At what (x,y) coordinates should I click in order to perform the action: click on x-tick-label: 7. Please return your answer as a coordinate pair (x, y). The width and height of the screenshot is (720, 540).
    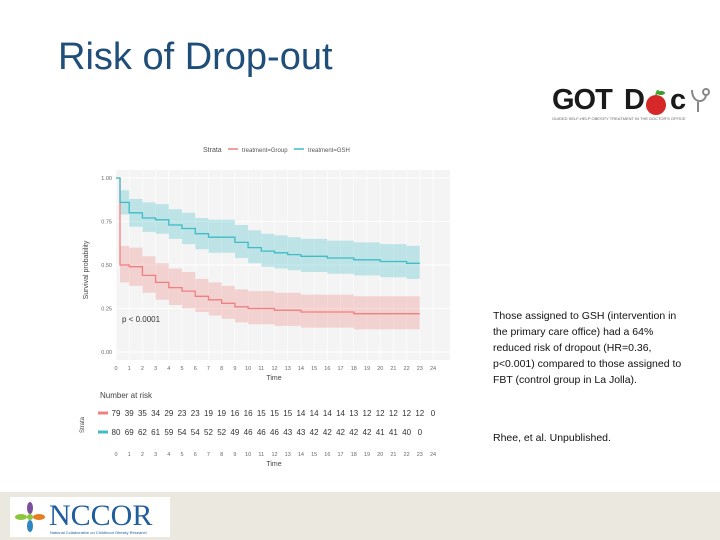
    Looking at the image, I should click on (208, 369).